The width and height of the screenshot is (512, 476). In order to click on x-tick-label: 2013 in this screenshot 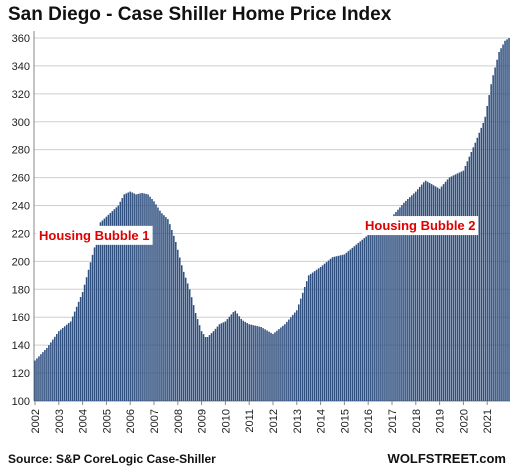, I will do `click(298, 421)`.